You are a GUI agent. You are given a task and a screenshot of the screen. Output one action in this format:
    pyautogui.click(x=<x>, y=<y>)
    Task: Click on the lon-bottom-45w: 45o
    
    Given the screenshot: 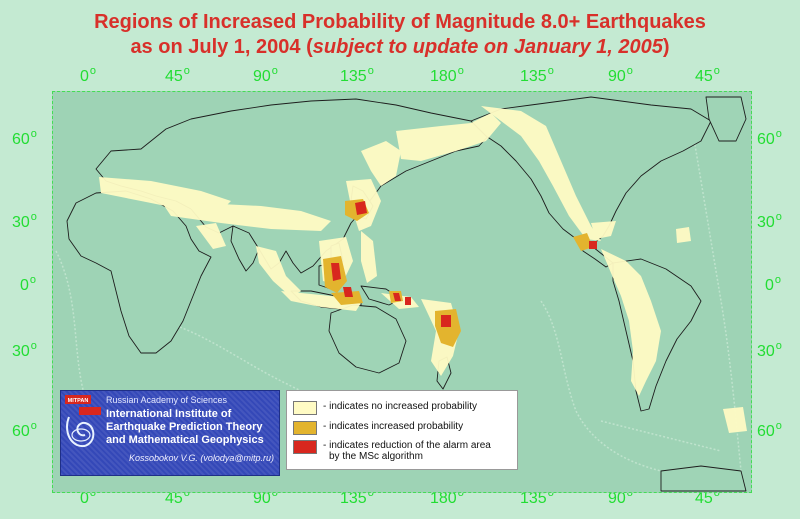 What is the action you would take?
    pyautogui.click(x=707, y=497)
    